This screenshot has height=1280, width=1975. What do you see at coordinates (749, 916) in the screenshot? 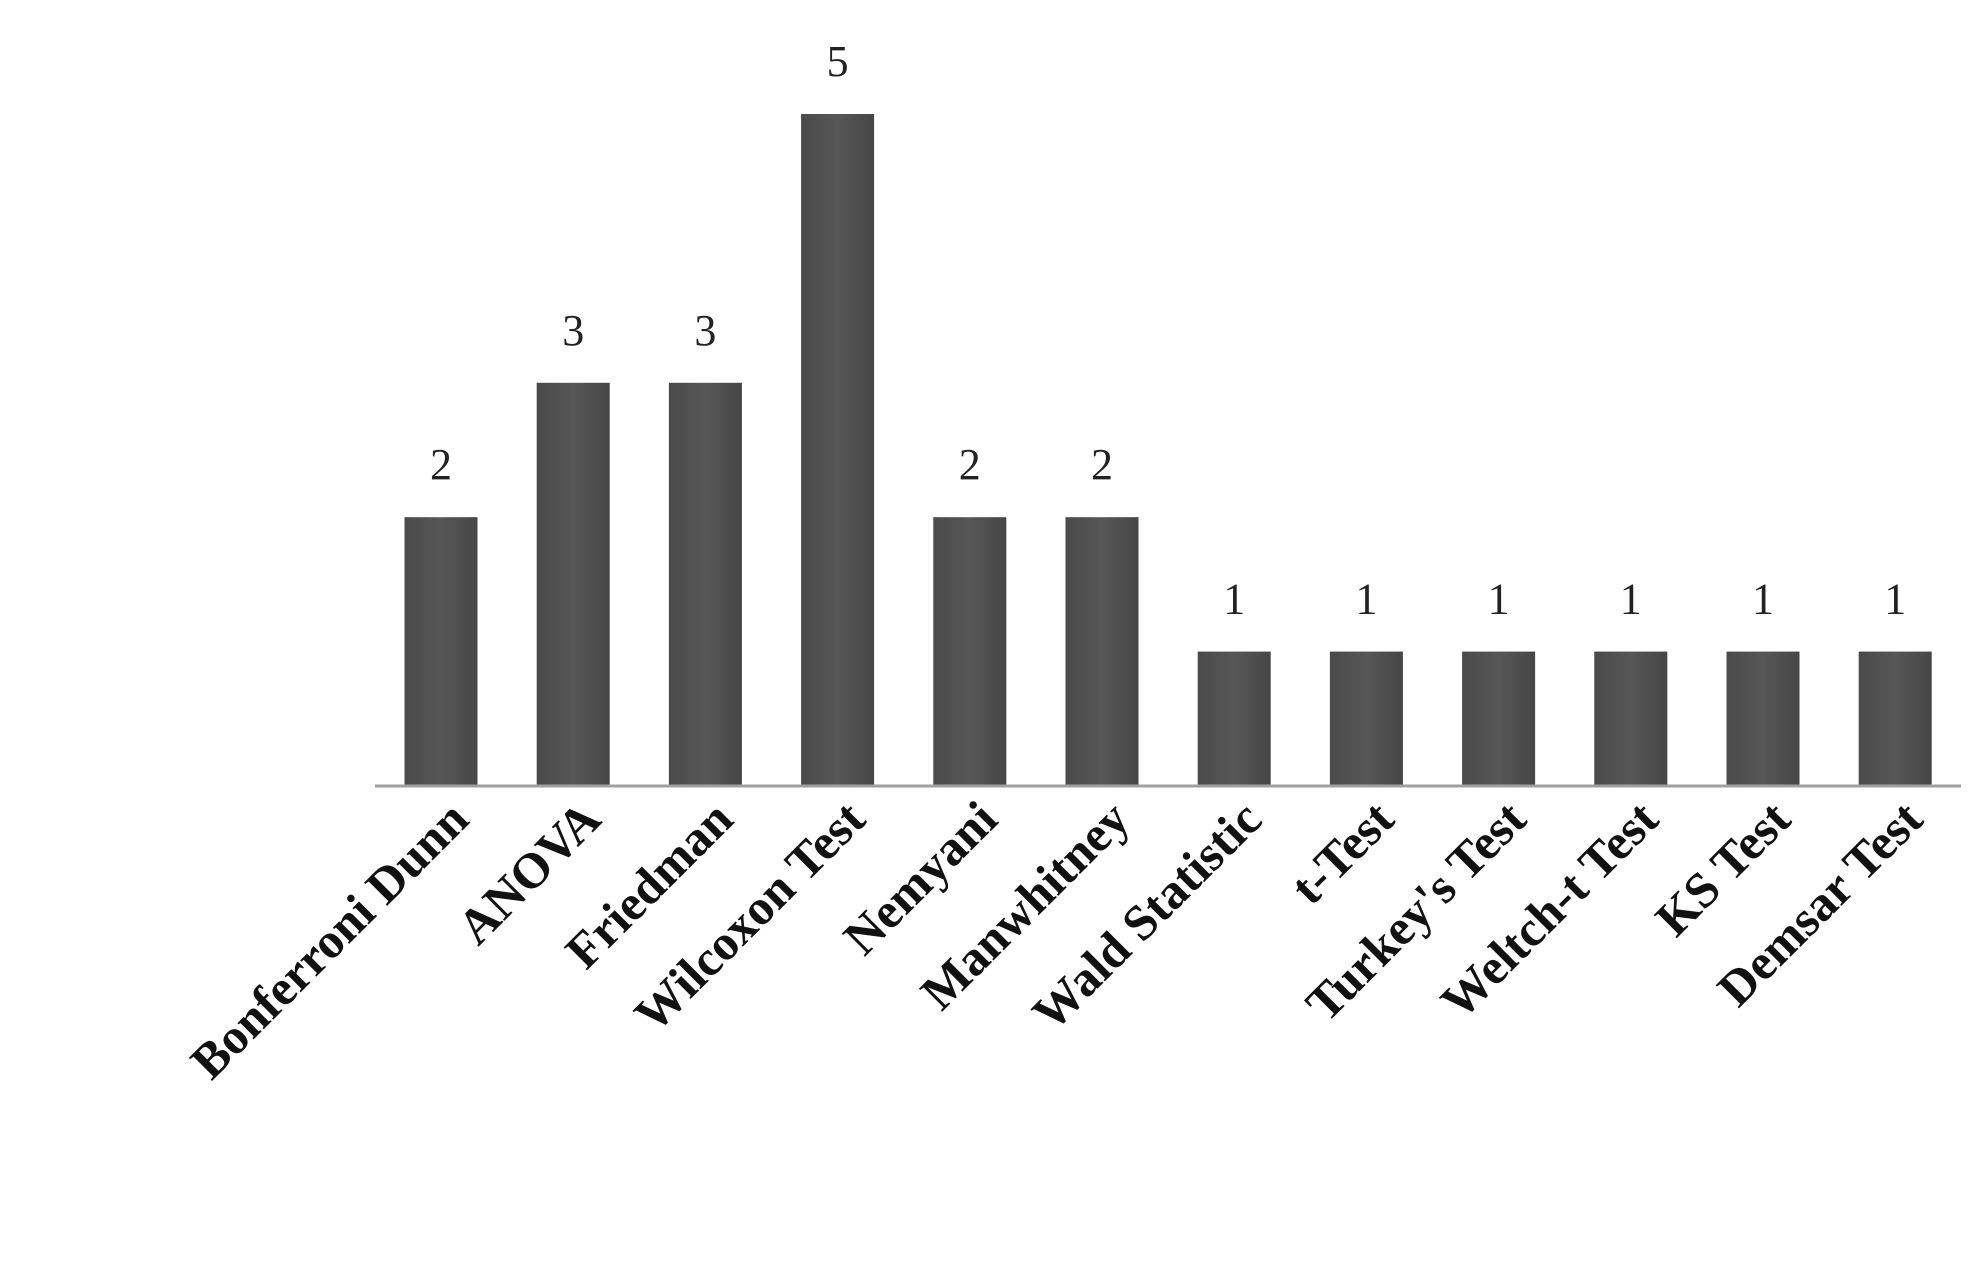
I see `x-tick-label: Wilcoxon Test` at bounding box center [749, 916].